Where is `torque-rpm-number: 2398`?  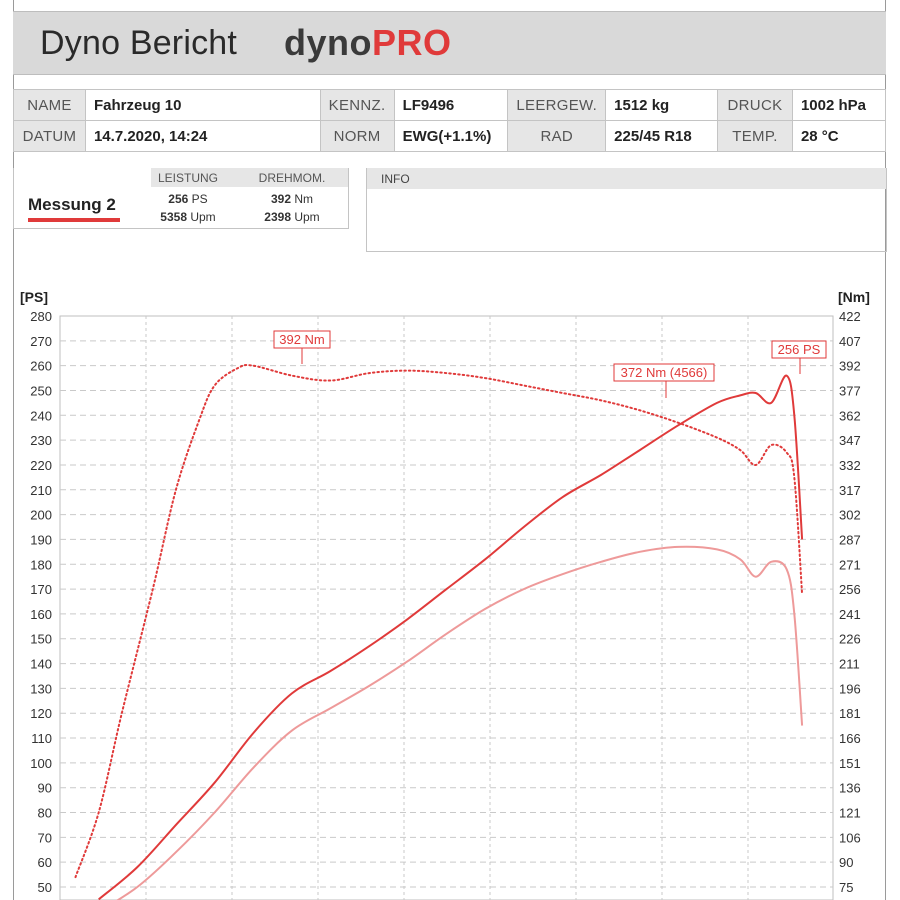 torque-rpm-number: 2398 is located at coordinates (277, 217).